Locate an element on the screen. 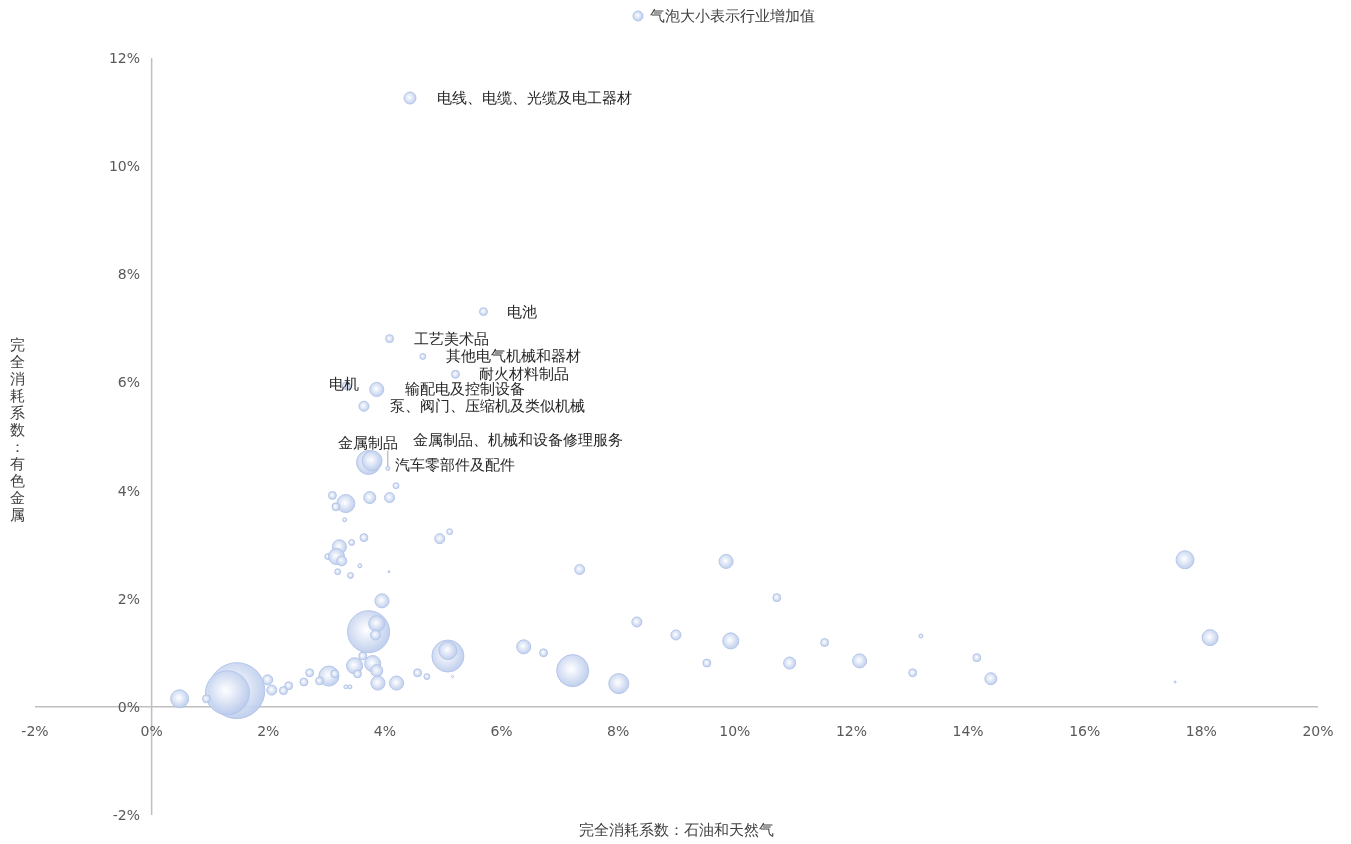 The height and width of the screenshot is (844, 1351). y-tick-label: 6% is located at coordinates (128, 382).